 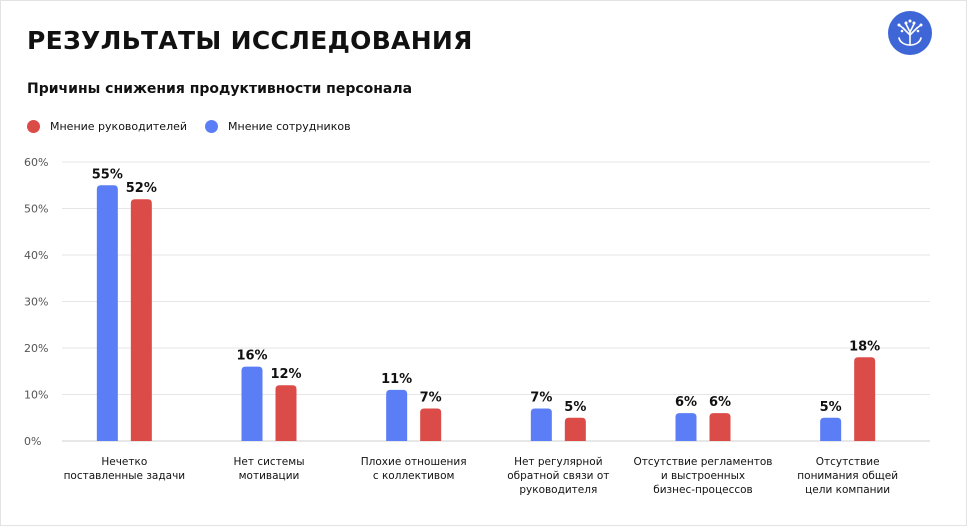 What do you see at coordinates (36, 209) in the screenshot?
I see `y-tick-label: 50%` at bounding box center [36, 209].